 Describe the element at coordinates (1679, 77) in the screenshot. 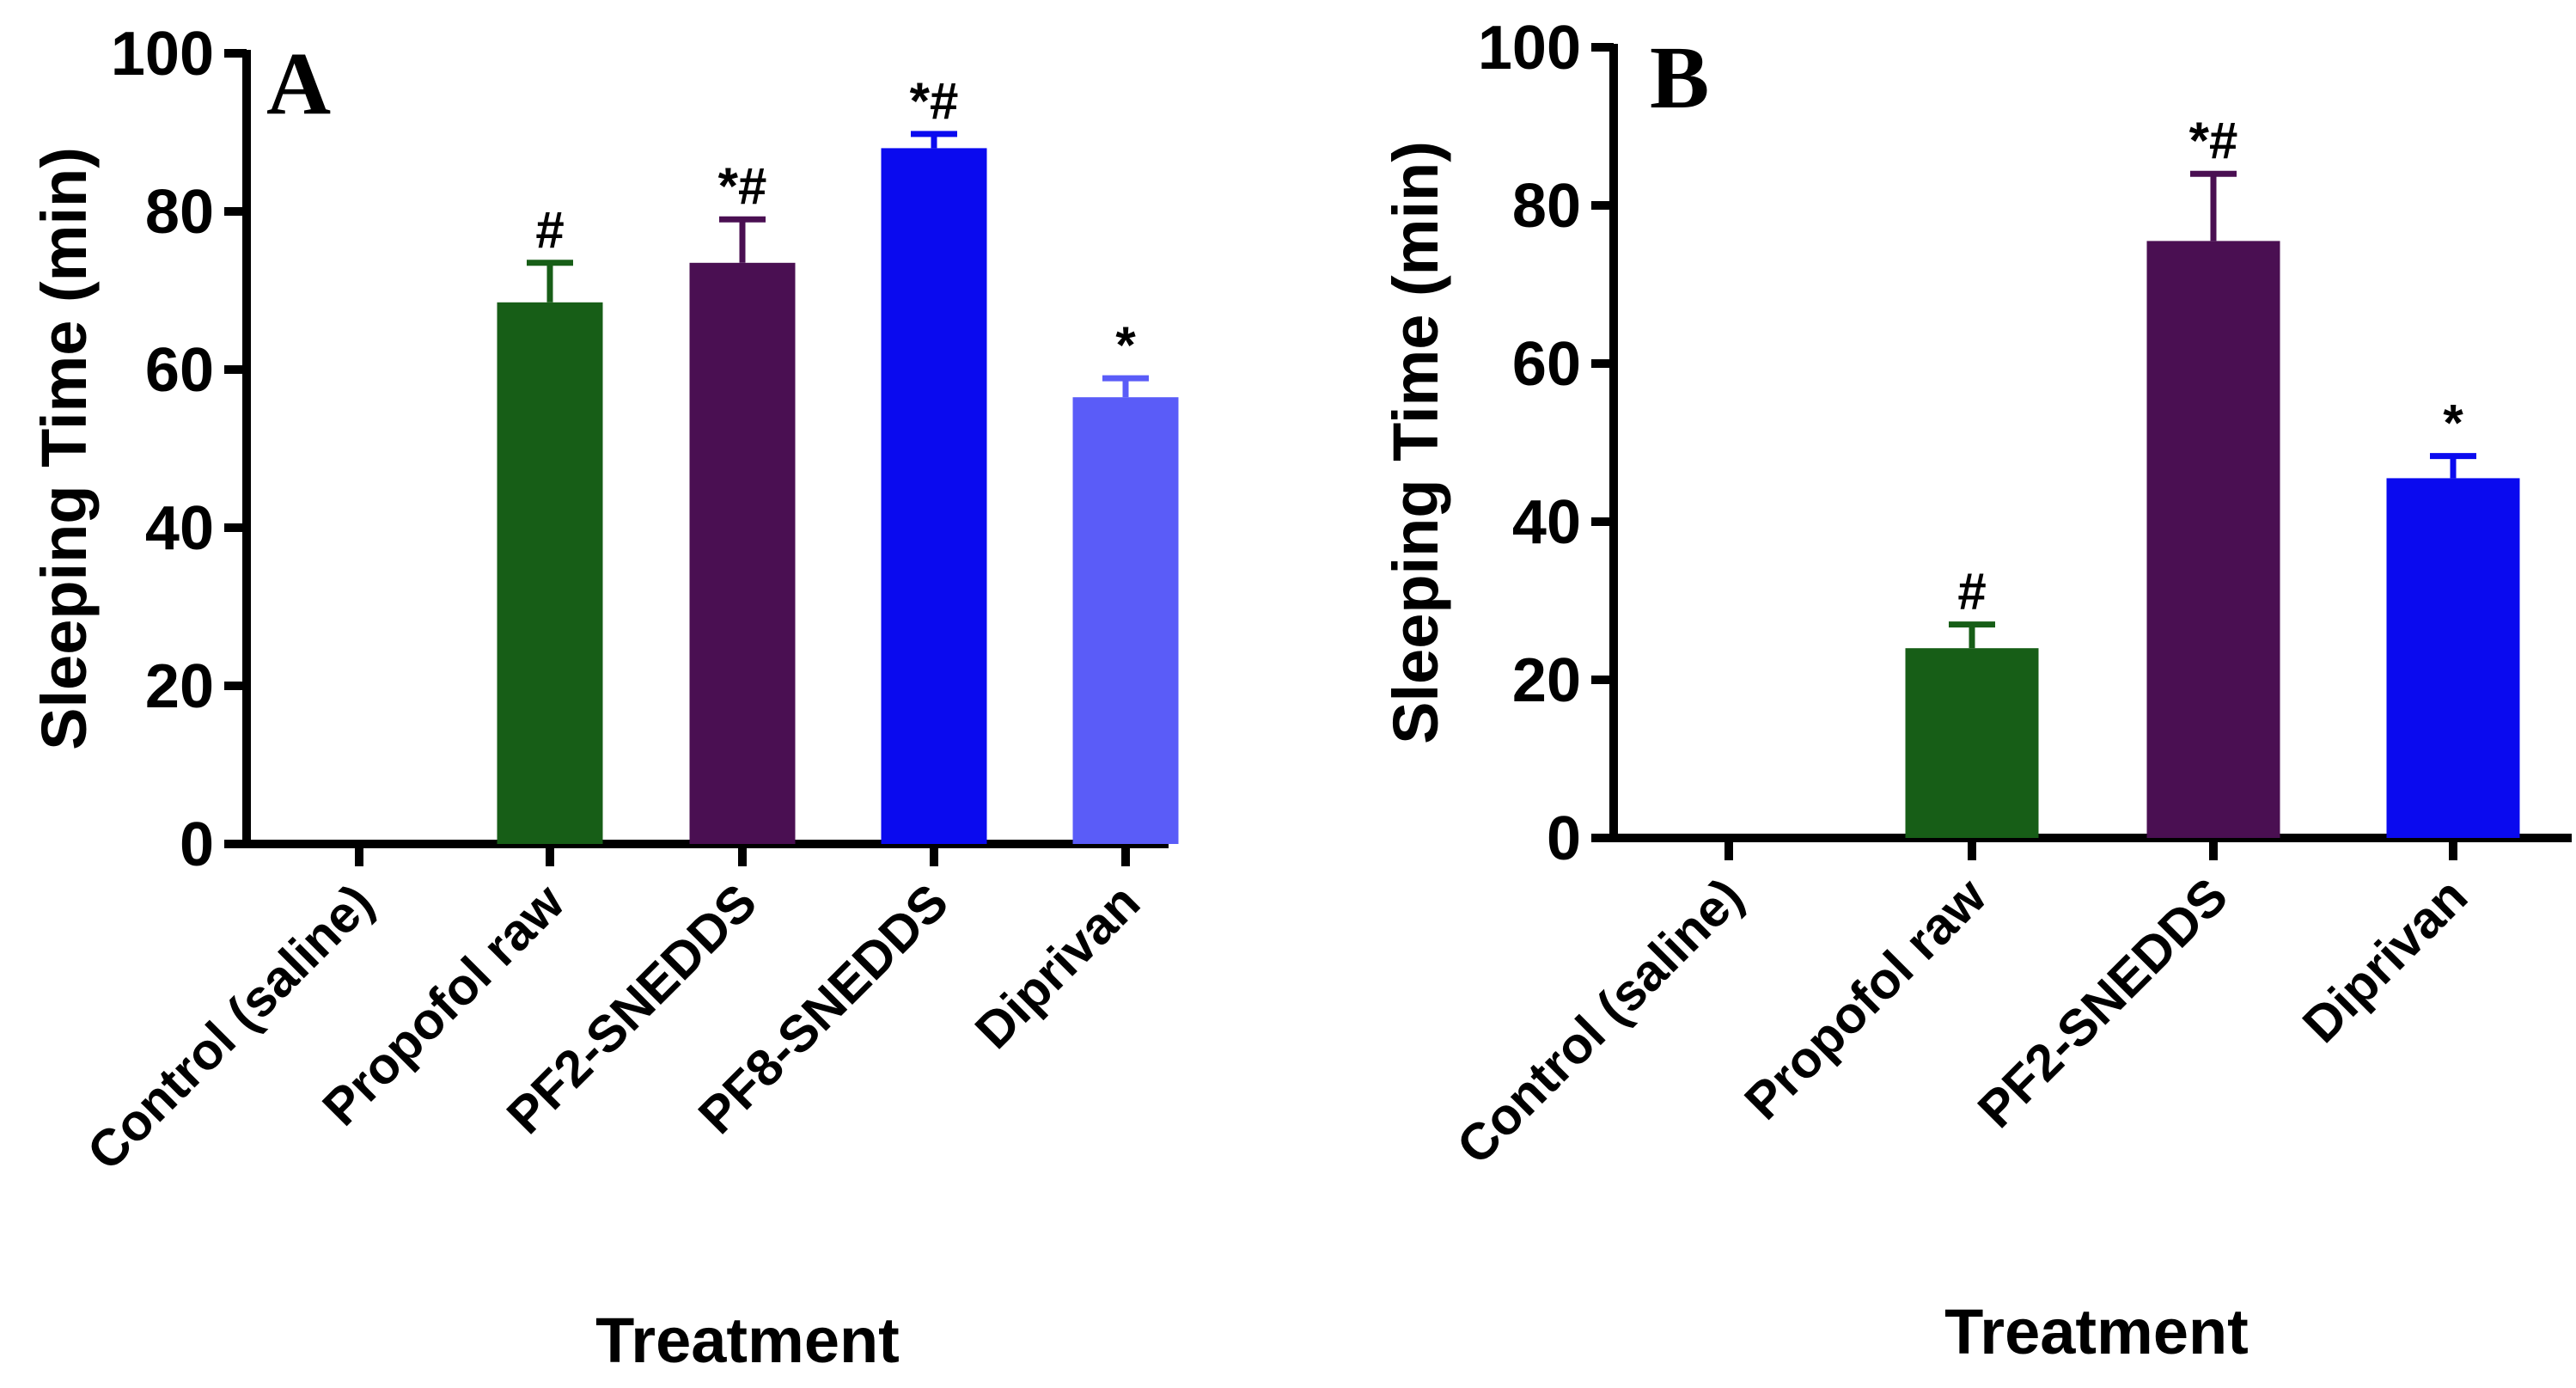

I see `panel-letter: B` at that location.